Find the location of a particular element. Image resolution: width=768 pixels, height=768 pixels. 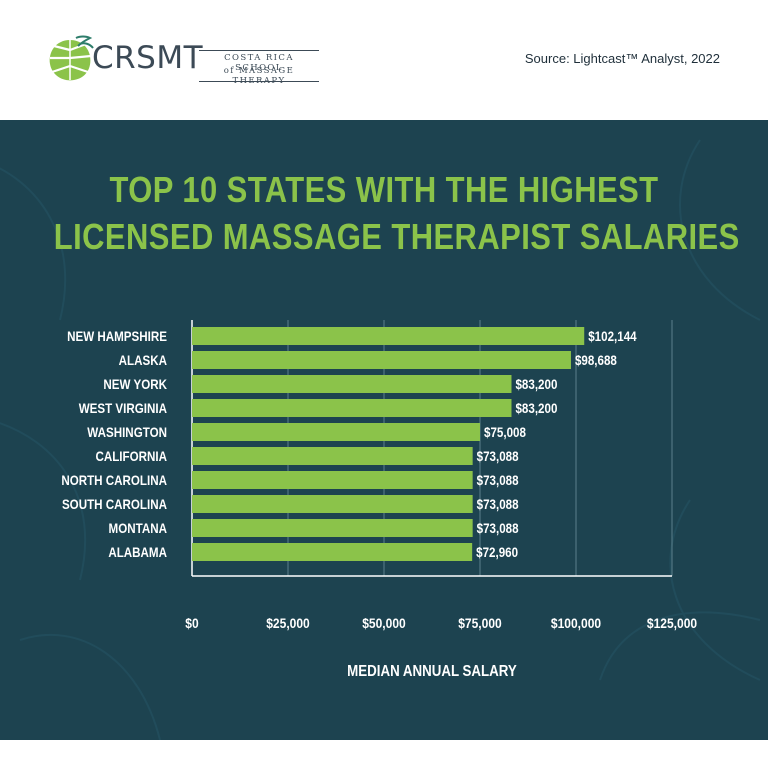

logo-tagline-line1: COSTA RICA SCHOOL is located at coordinates (259, 63).